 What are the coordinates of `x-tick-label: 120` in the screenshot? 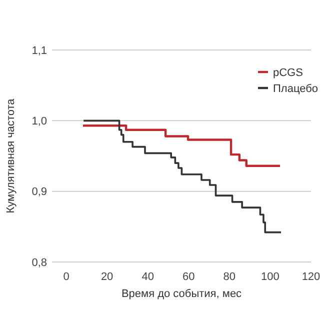 It's located at (311, 276).